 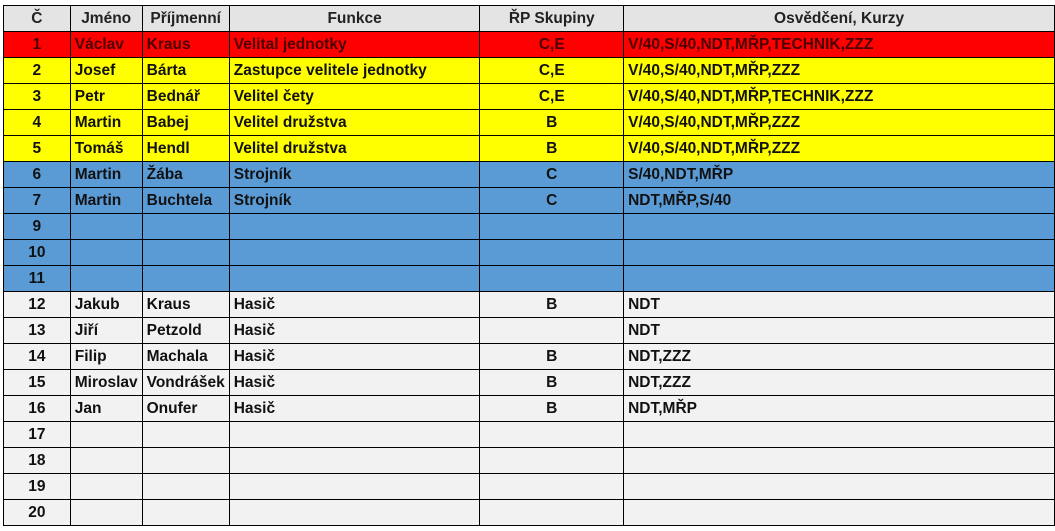 What do you see at coordinates (185, 70) in the screenshot?
I see `cell-last-name: Bárta` at bounding box center [185, 70].